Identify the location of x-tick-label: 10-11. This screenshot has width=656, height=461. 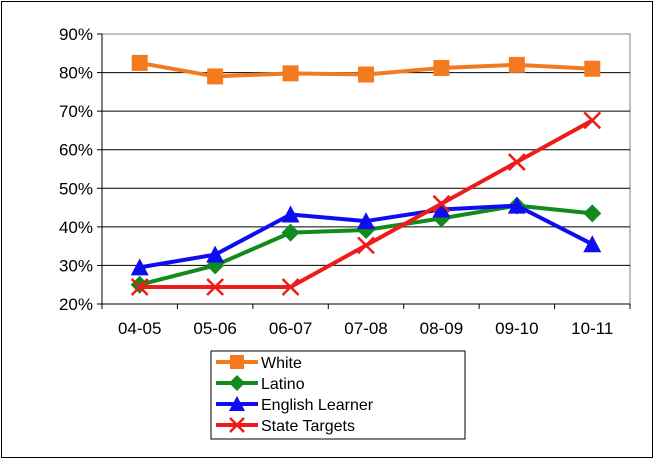
(592, 328).